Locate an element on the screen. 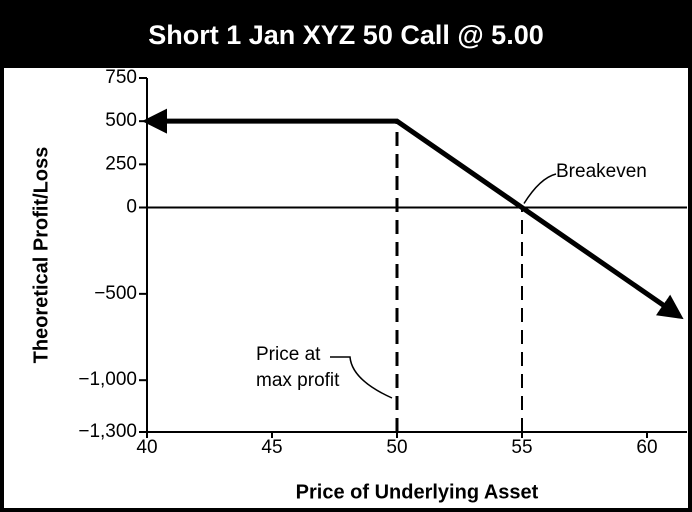  x-tick-label: 45 is located at coordinates (271, 447).